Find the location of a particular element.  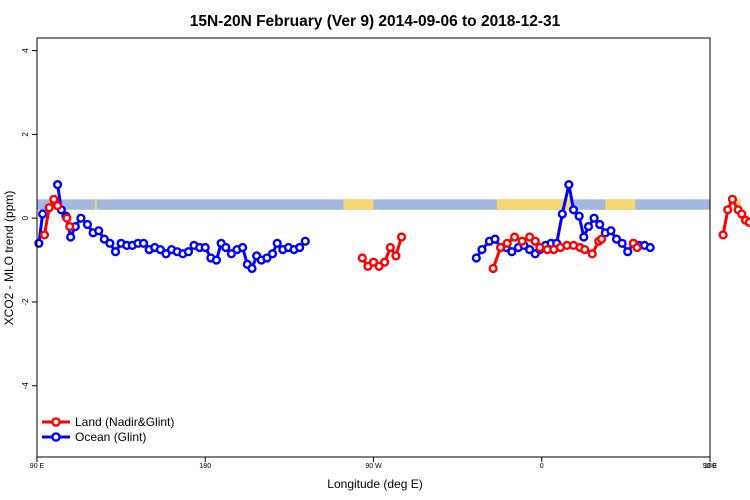

y-axis-label: XCO2 - MLO trend (ppm) is located at coordinates (9, 258).